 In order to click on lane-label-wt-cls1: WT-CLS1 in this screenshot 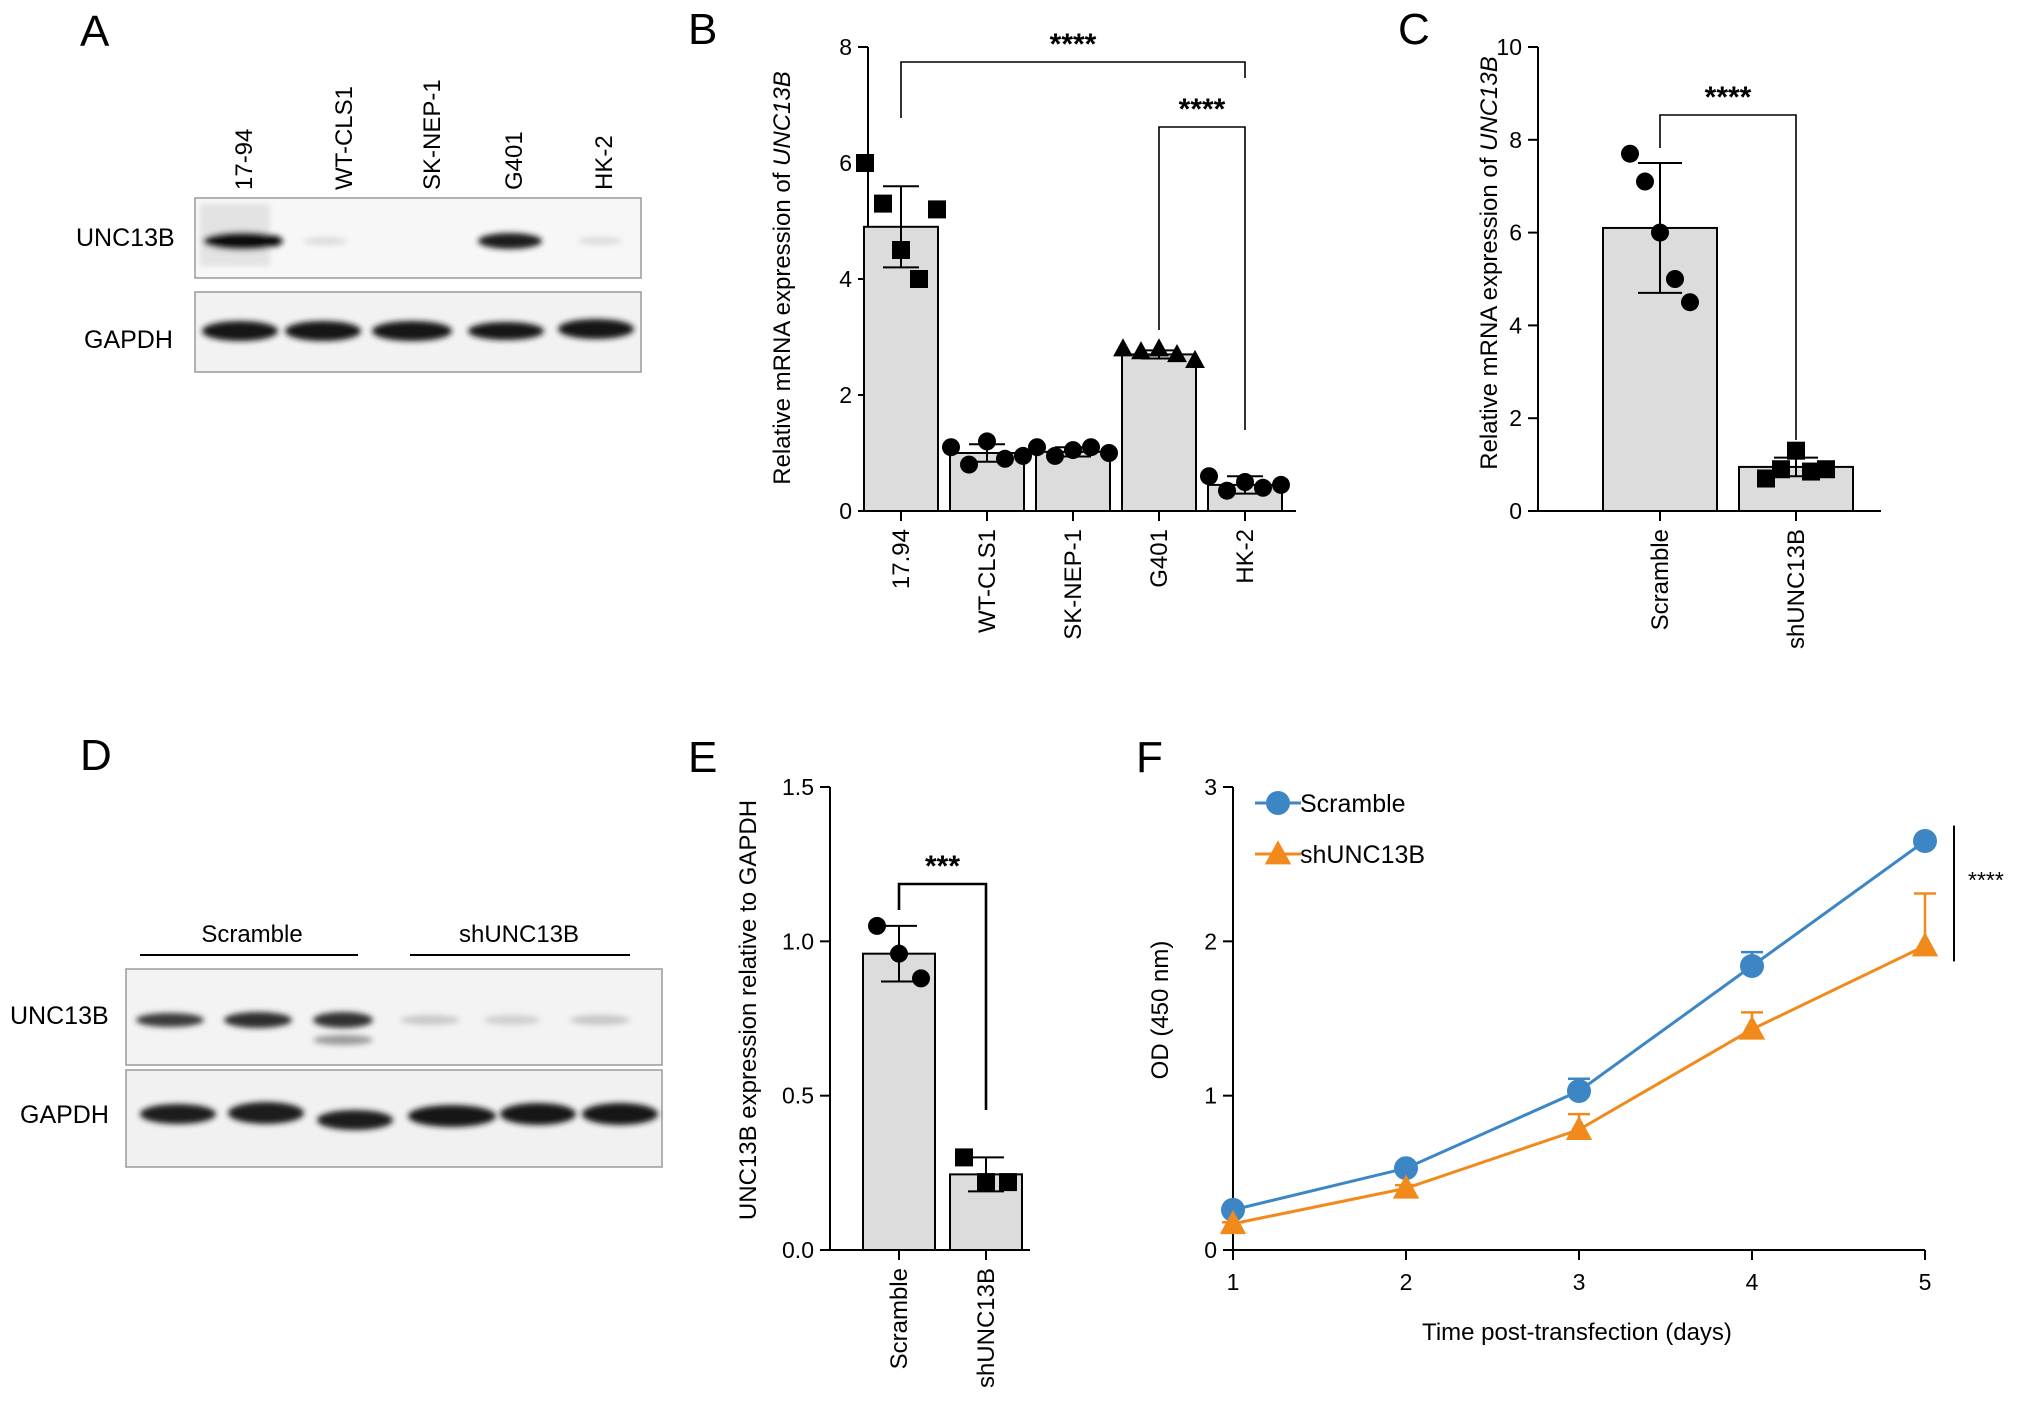, I will do `click(344, 138)`.